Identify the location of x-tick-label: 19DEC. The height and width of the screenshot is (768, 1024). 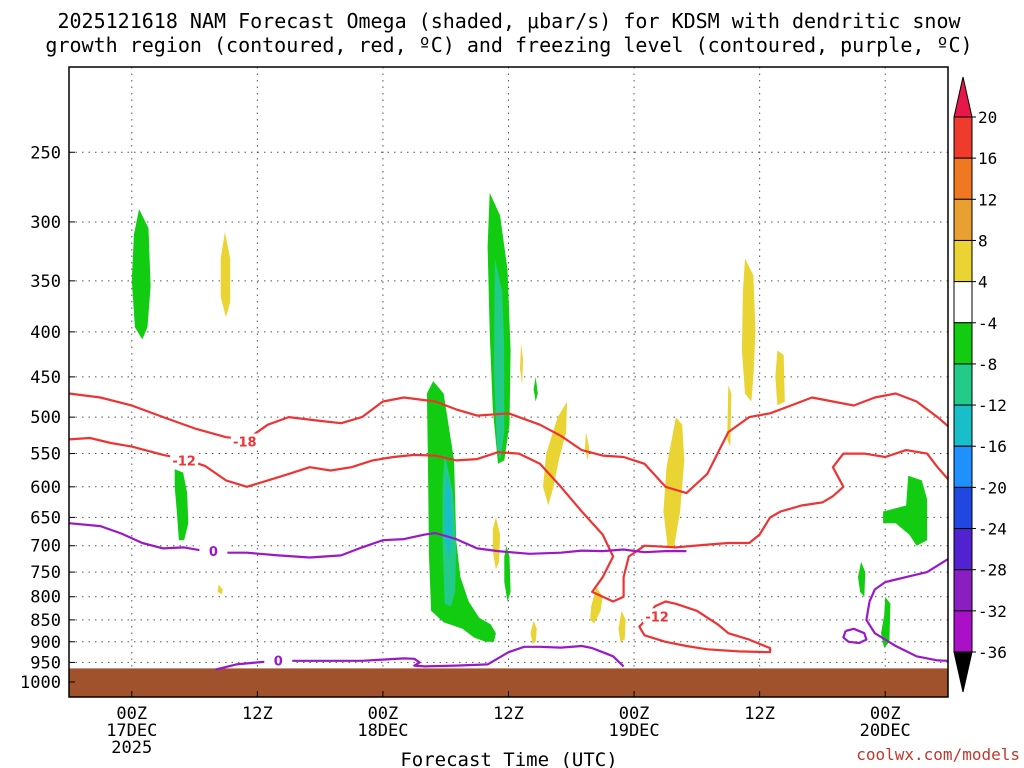
(633, 731).